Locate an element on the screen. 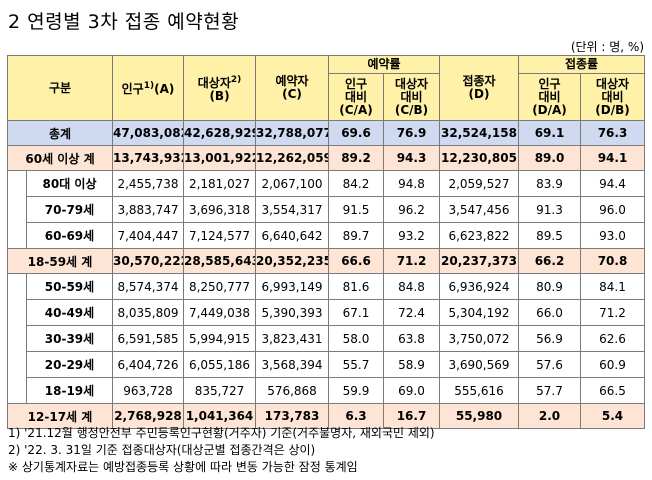 The width and height of the screenshot is (652, 480). cell-v2: 62.6 is located at coordinates (612, 338).